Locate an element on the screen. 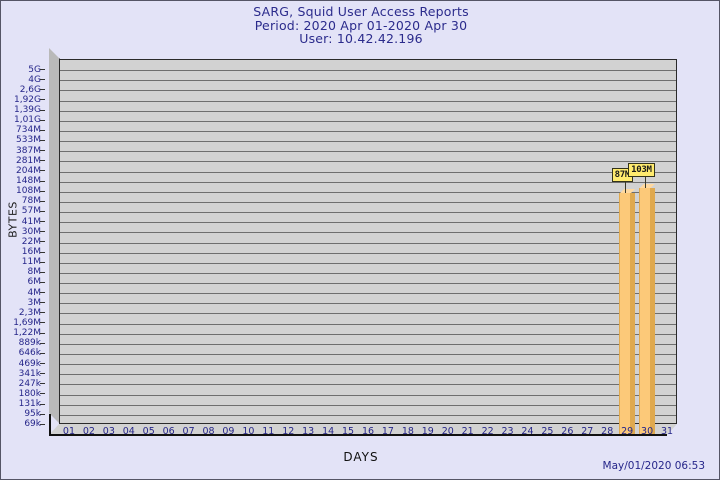 Image resolution: width=720 pixels, height=480 pixels. y-tick-label: 1,01G is located at coordinates (27, 120).